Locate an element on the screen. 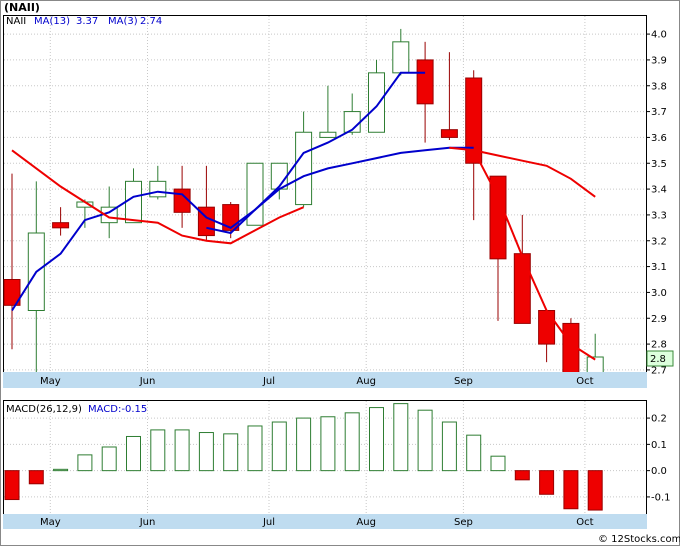 Image resolution: width=680 pixels, height=546 pixels. macd-x-label-3: Aug is located at coordinates (366, 522).